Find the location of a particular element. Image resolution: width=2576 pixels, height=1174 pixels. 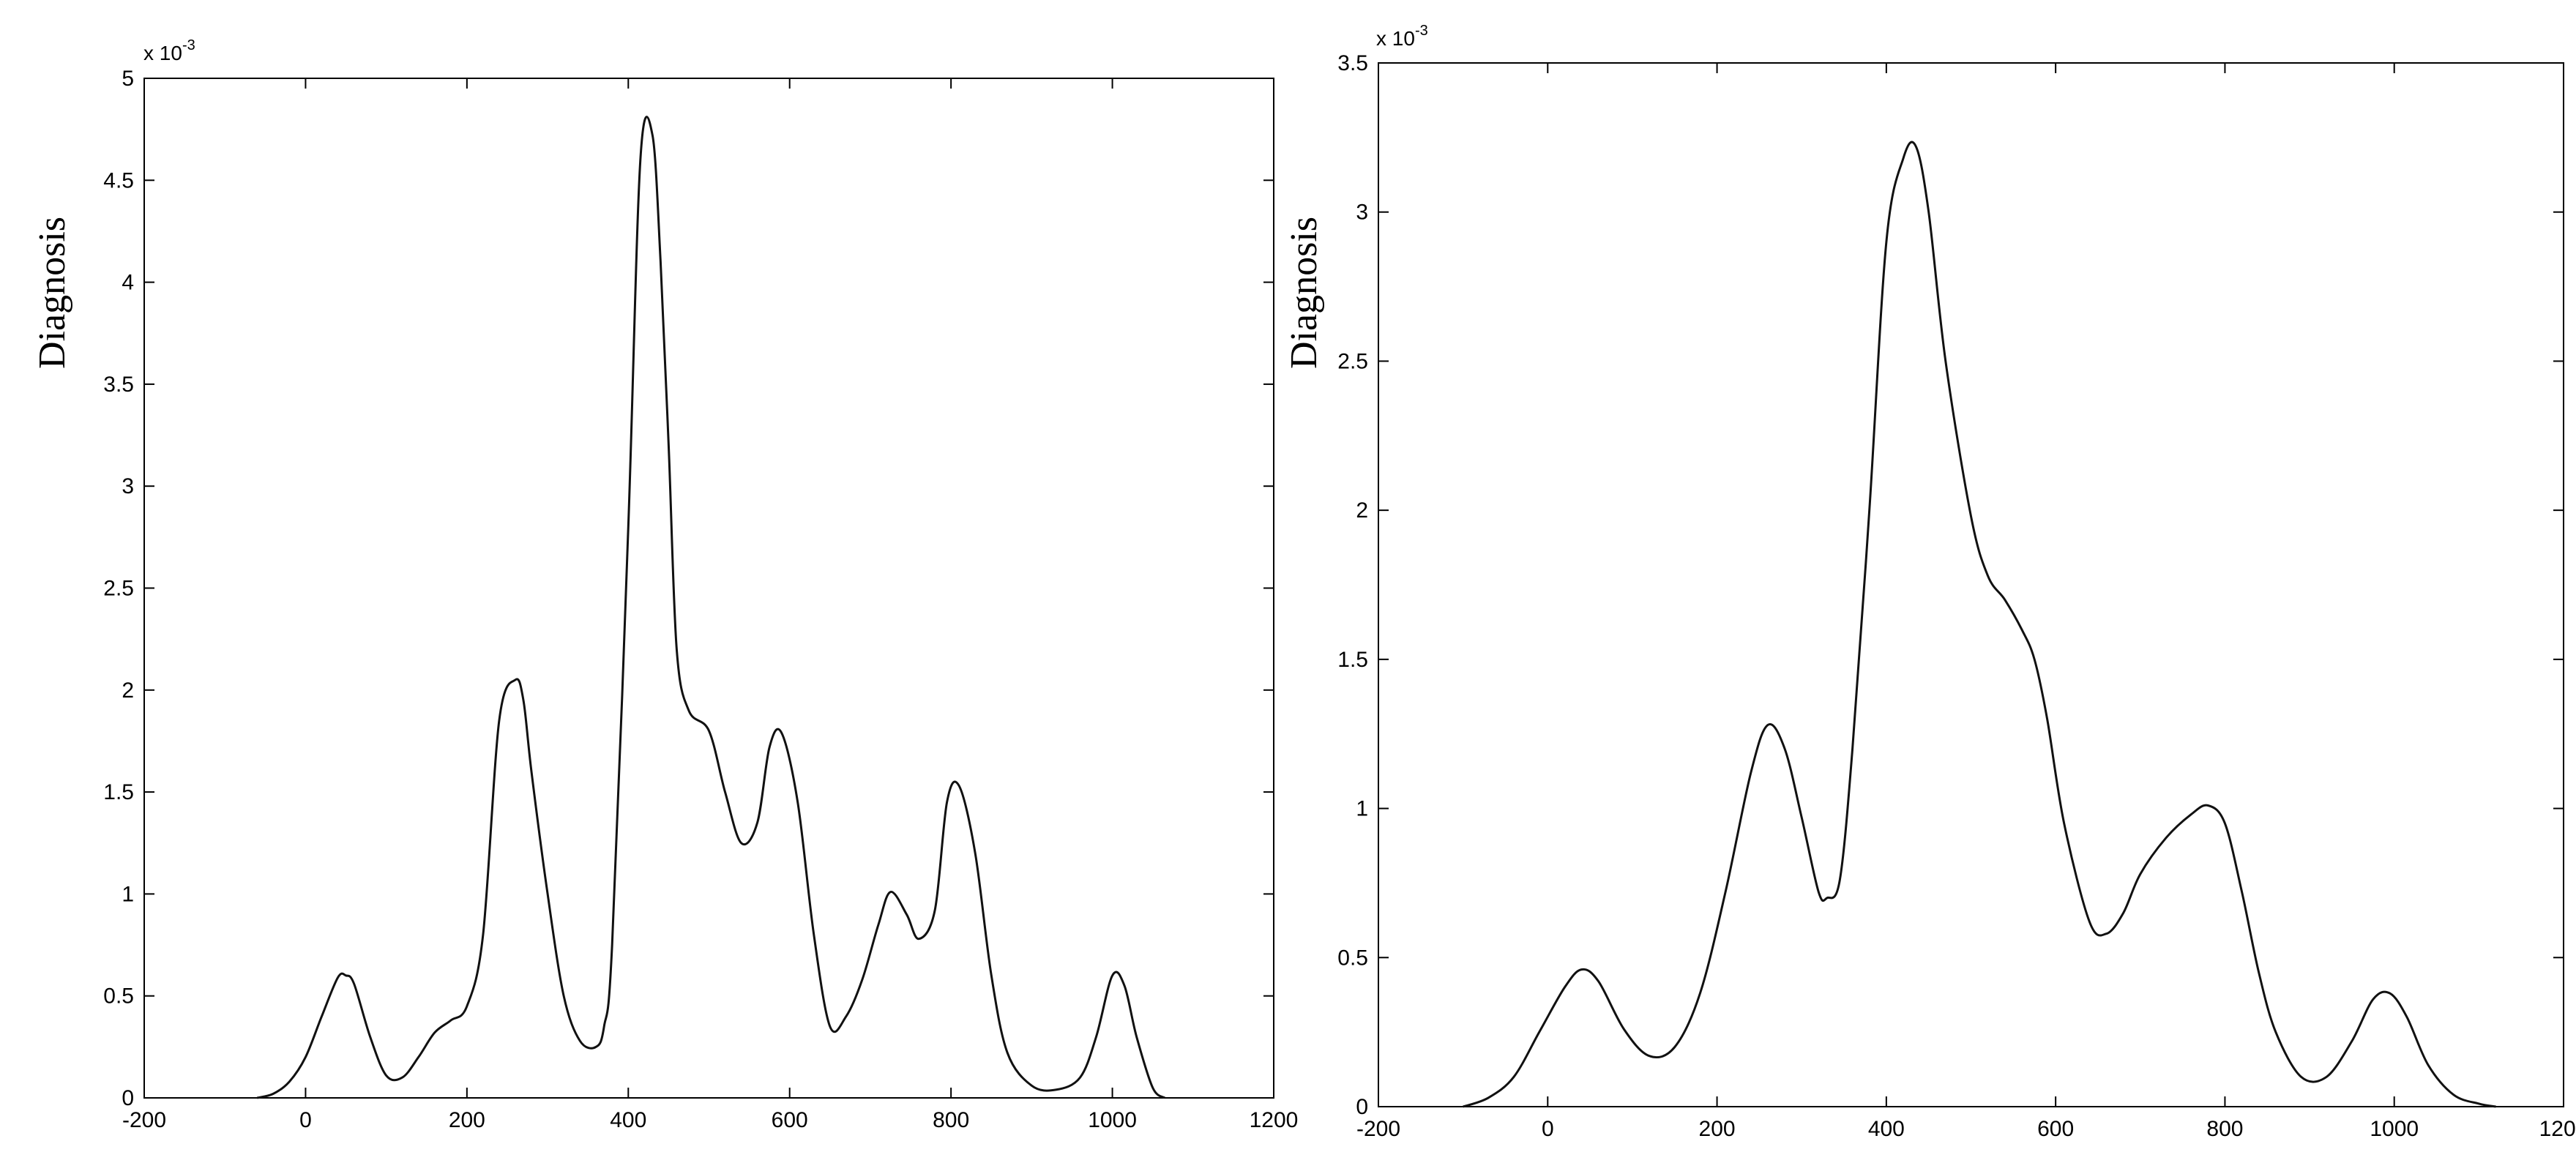

left-chart-y-tick-label: 4.5 is located at coordinates (118, 180).